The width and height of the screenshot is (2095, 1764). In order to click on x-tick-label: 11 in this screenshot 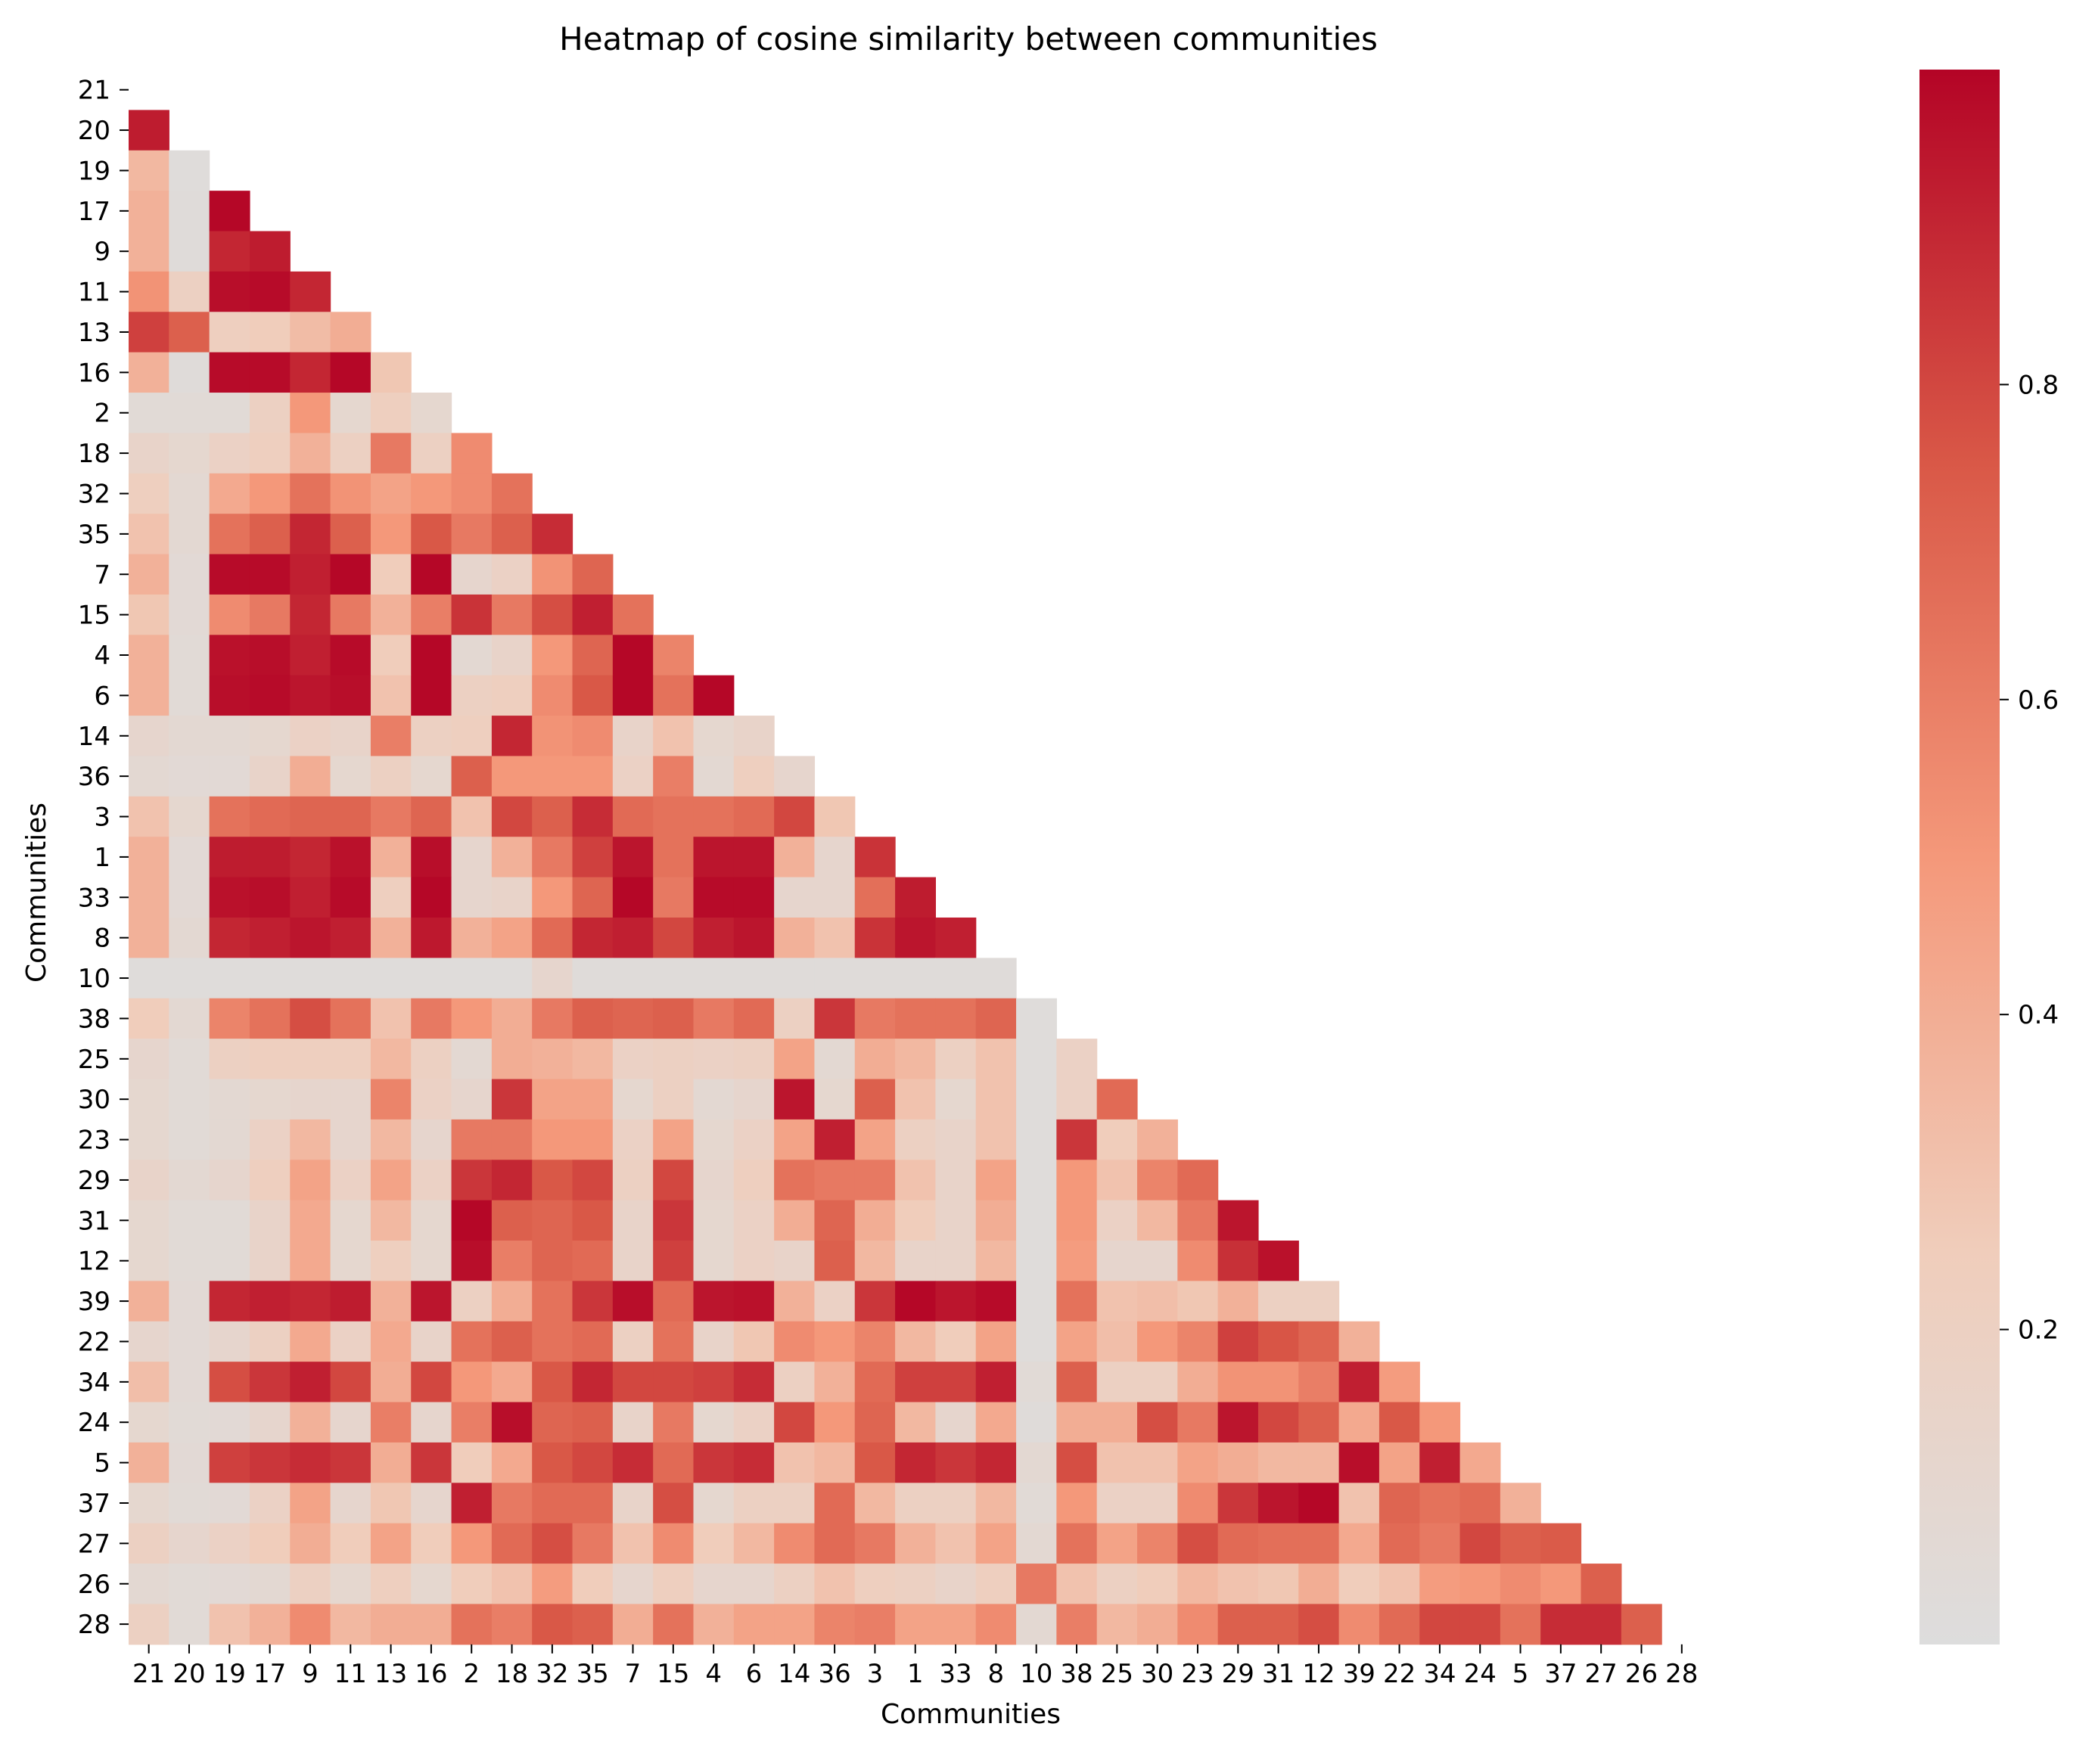, I will do `click(350, 1674)`.